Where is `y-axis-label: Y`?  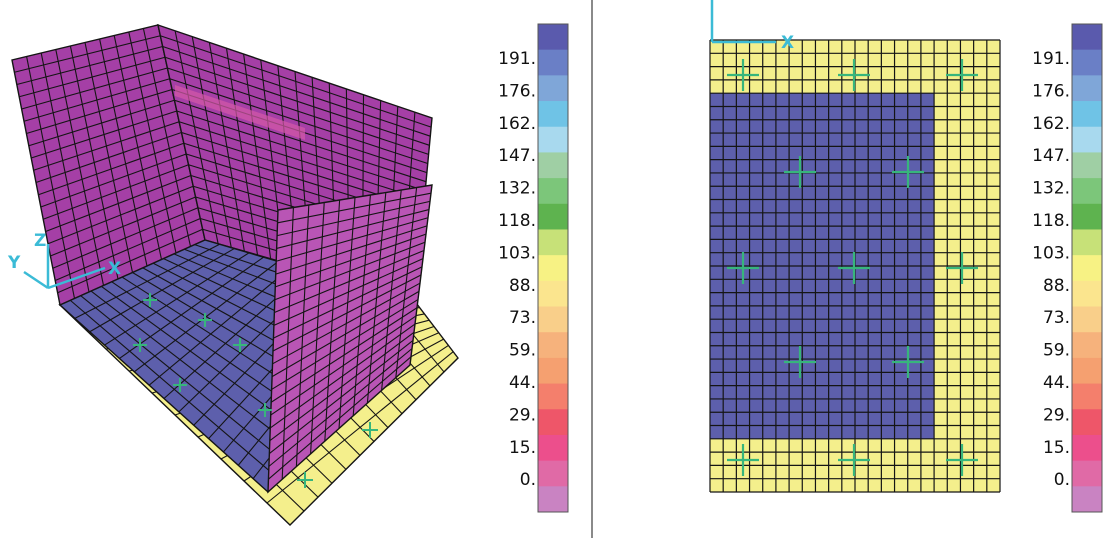 y-axis-label: Y is located at coordinates (14, 263).